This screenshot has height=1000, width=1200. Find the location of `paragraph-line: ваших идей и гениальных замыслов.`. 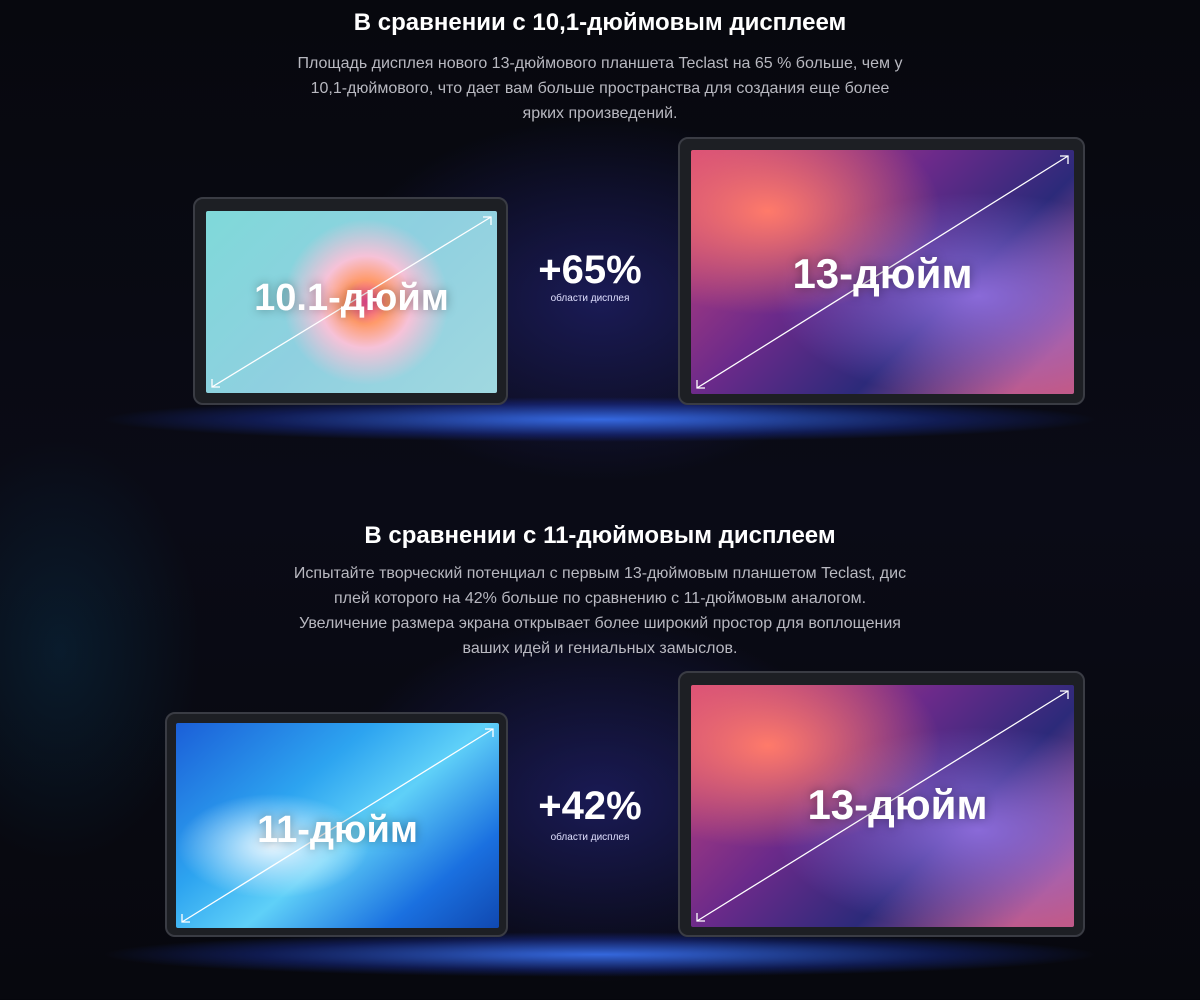

paragraph-line: ваших идей и гениальных замыслов. is located at coordinates (600, 648).